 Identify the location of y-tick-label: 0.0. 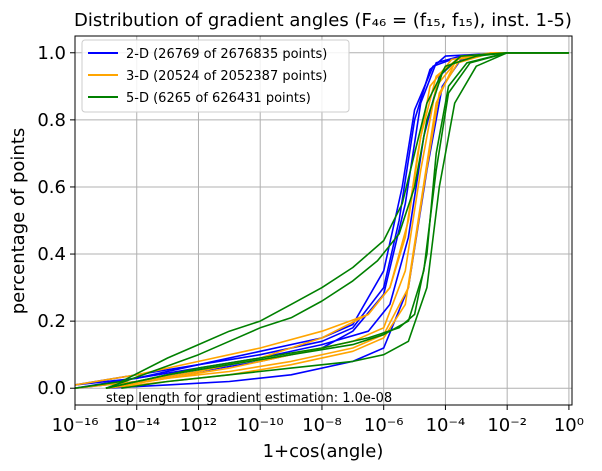
(51, 388).